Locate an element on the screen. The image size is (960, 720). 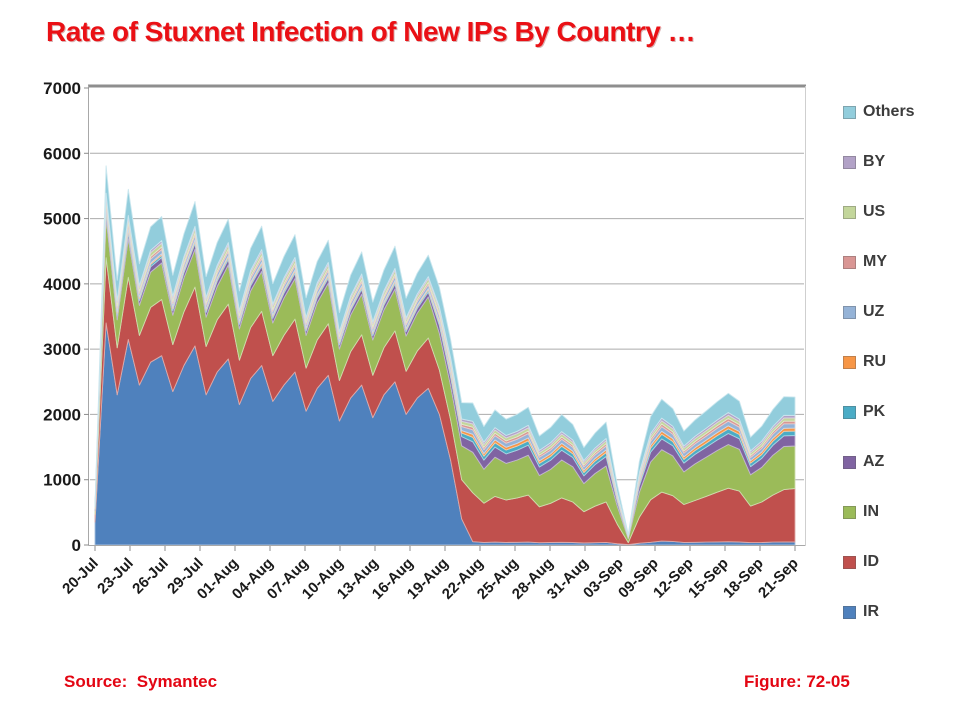
y-axis: 0 1000 2000 3000 4000 5000 6000 7000 is located at coordinates (66, 317).